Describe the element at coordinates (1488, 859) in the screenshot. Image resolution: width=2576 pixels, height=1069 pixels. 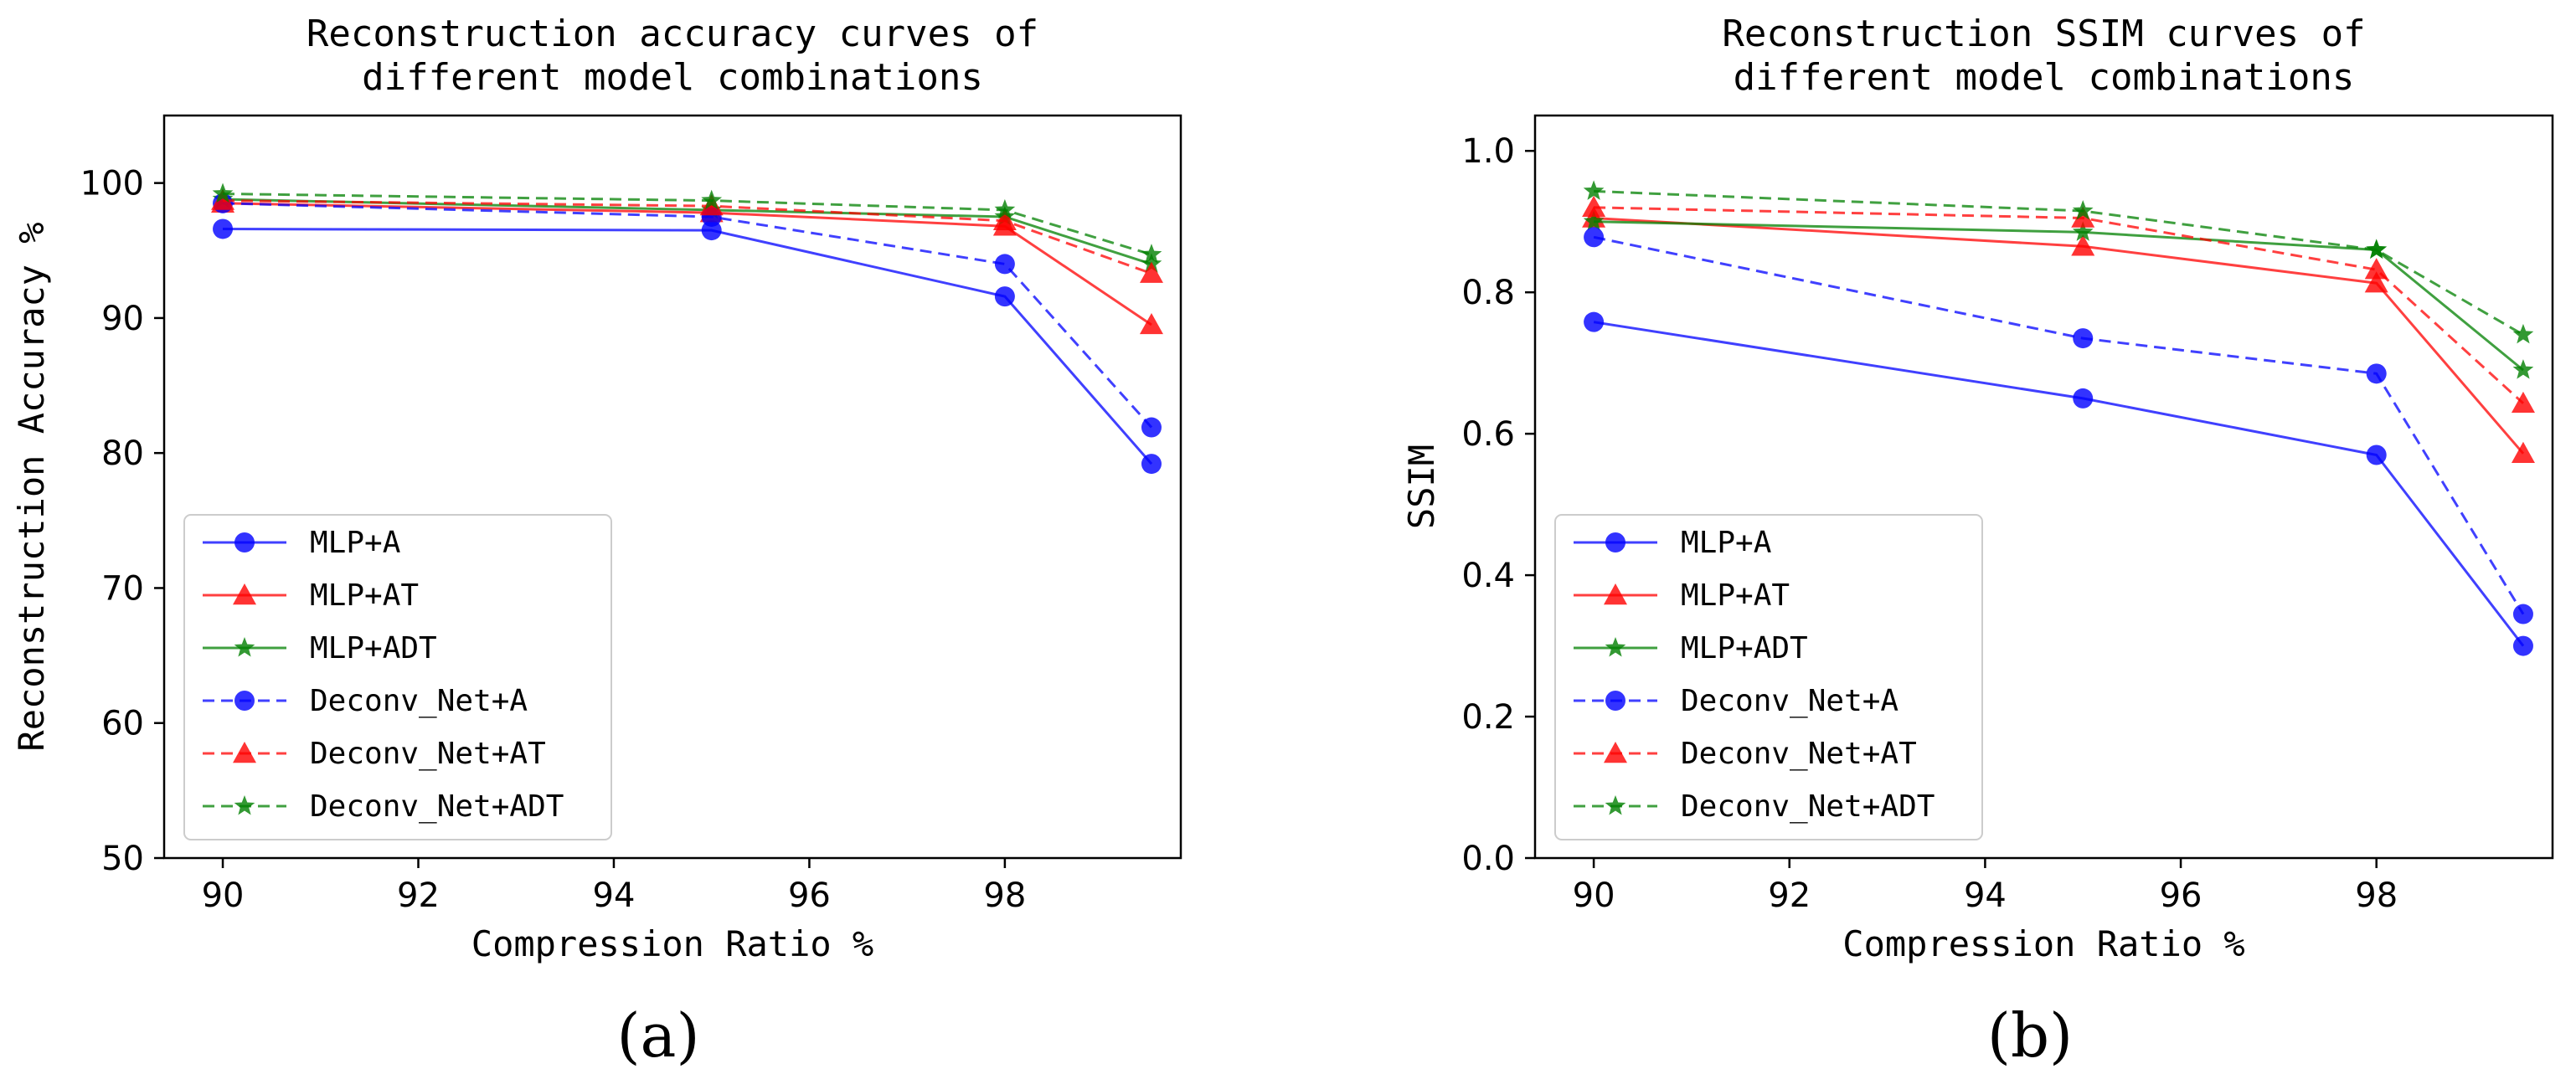
I see `y-tick-label: 0.0` at that location.